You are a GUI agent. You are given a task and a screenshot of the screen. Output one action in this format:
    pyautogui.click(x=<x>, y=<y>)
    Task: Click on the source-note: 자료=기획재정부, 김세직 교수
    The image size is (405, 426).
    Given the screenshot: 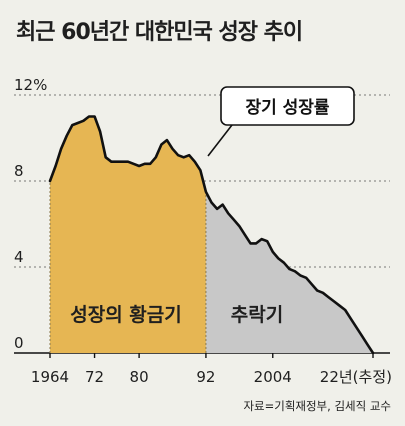 What is the action you would take?
    pyautogui.click(x=317, y=406)
    